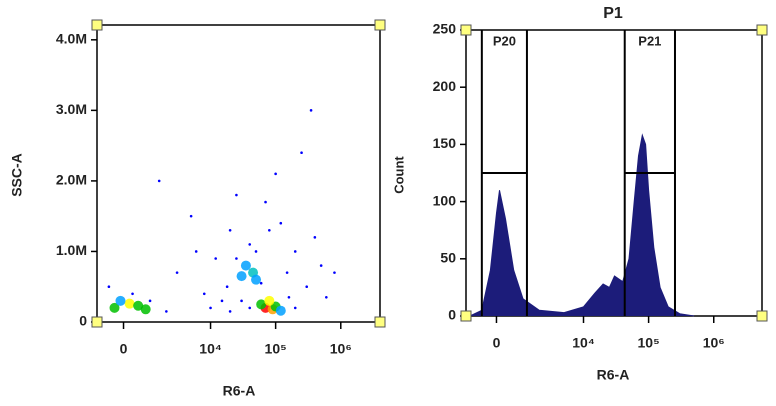  I want to click on chart-title: P1, so click(613, 13).